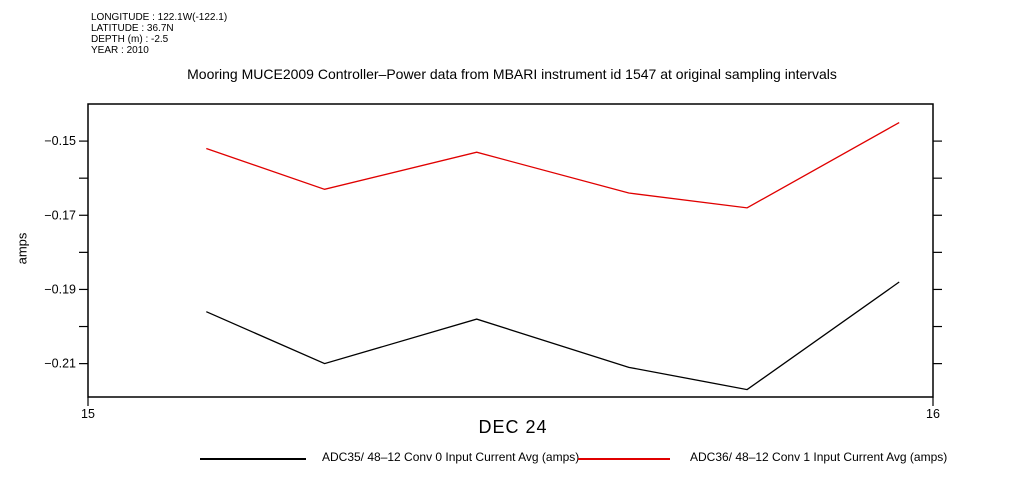 This screenshot has height=504, width=1009. Describe the element at coordinates (132, 28) in the screenshot. I see `meta-latitude: LATITUDE : 36.7N` at that location.